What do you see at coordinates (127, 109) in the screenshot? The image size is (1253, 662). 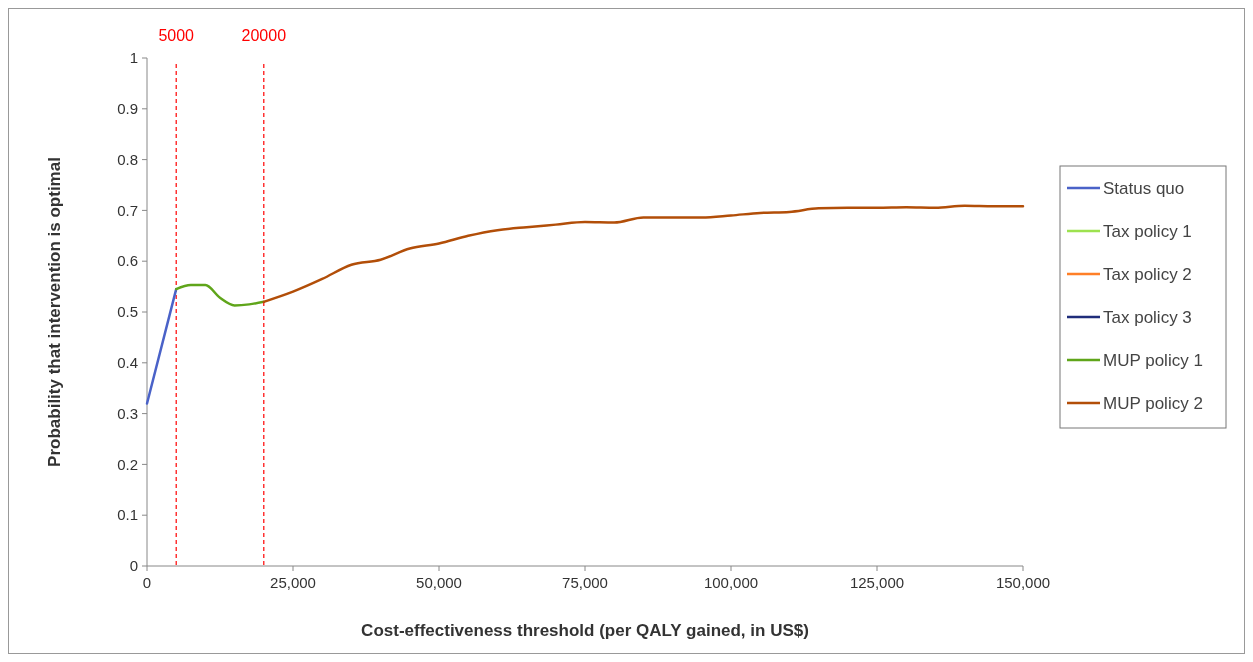 I see `y-tick-label: 0.9` at bounding box center [127, 109].